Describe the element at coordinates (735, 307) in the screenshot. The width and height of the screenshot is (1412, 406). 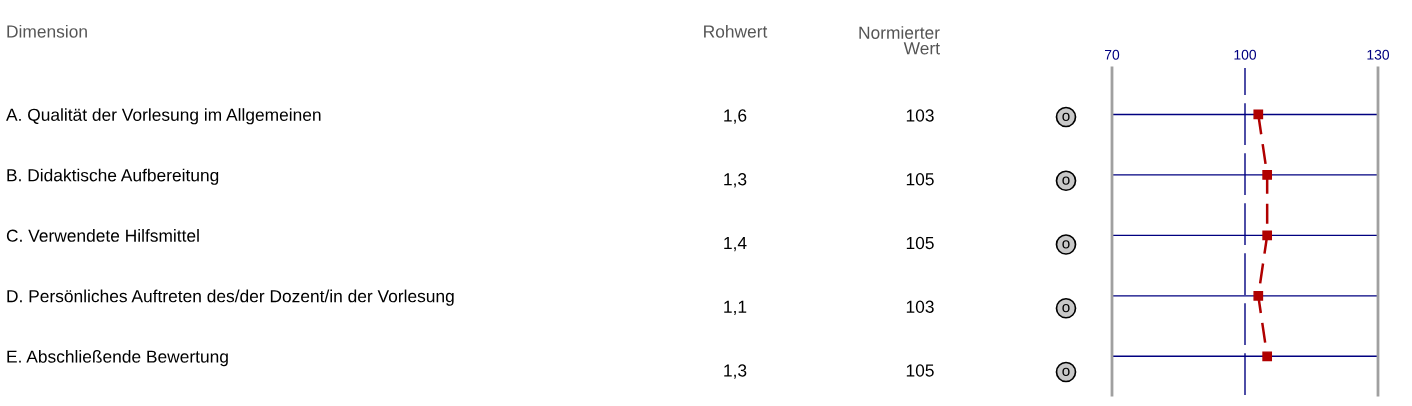
I see `text: 1,1` at that location.